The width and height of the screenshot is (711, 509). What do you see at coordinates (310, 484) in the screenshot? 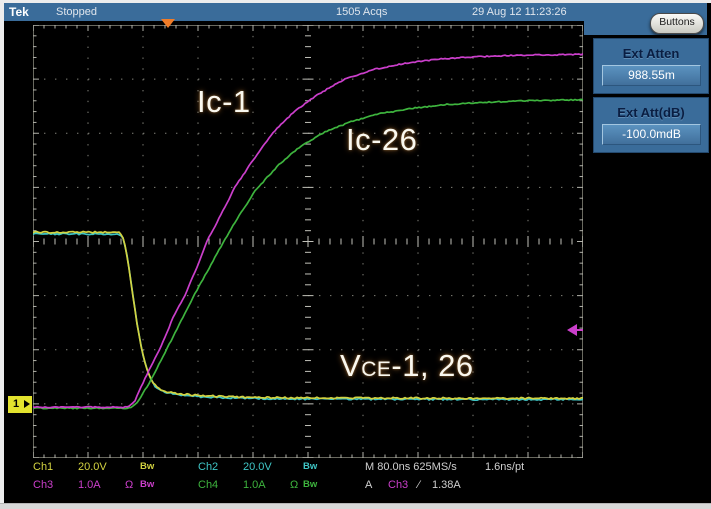
I see `ch4-bw-icon: Bw` at bounding box center [310, 484].